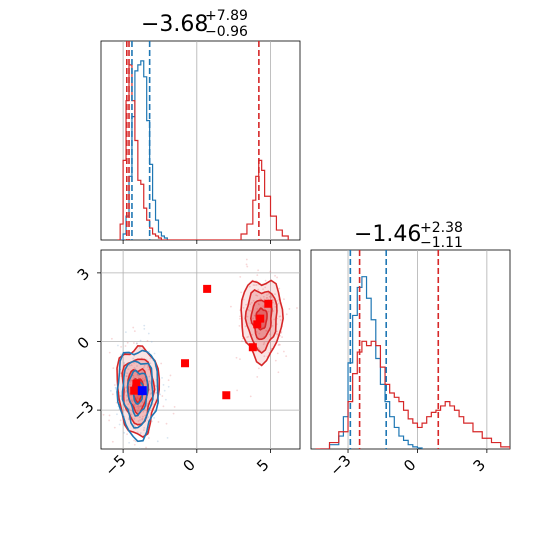 The image size is (550, 554). What do you see at coordinates (226, 16) in the screenshot?
I see `title-param-1-plus: +7.89` at bounding box center [226, 16].